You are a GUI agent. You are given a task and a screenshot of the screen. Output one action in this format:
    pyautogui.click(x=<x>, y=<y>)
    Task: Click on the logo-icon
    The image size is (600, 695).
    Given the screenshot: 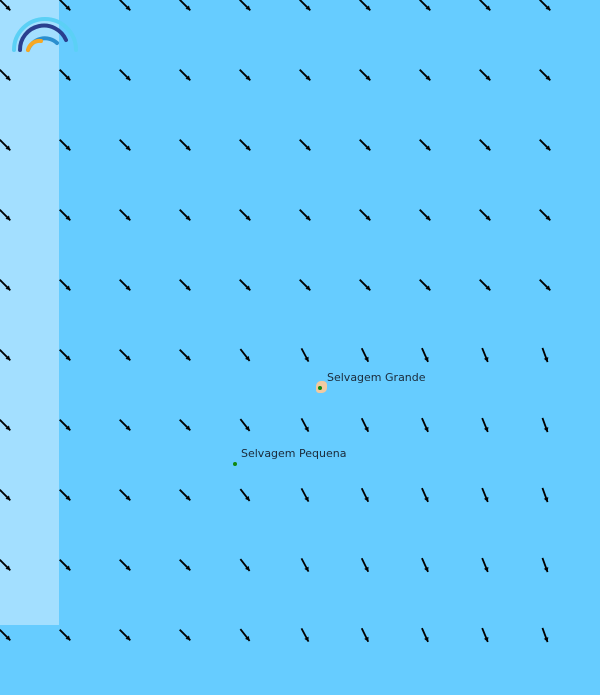 What is the action you would take?
    pyautogui.click(x=45, y=34)
    